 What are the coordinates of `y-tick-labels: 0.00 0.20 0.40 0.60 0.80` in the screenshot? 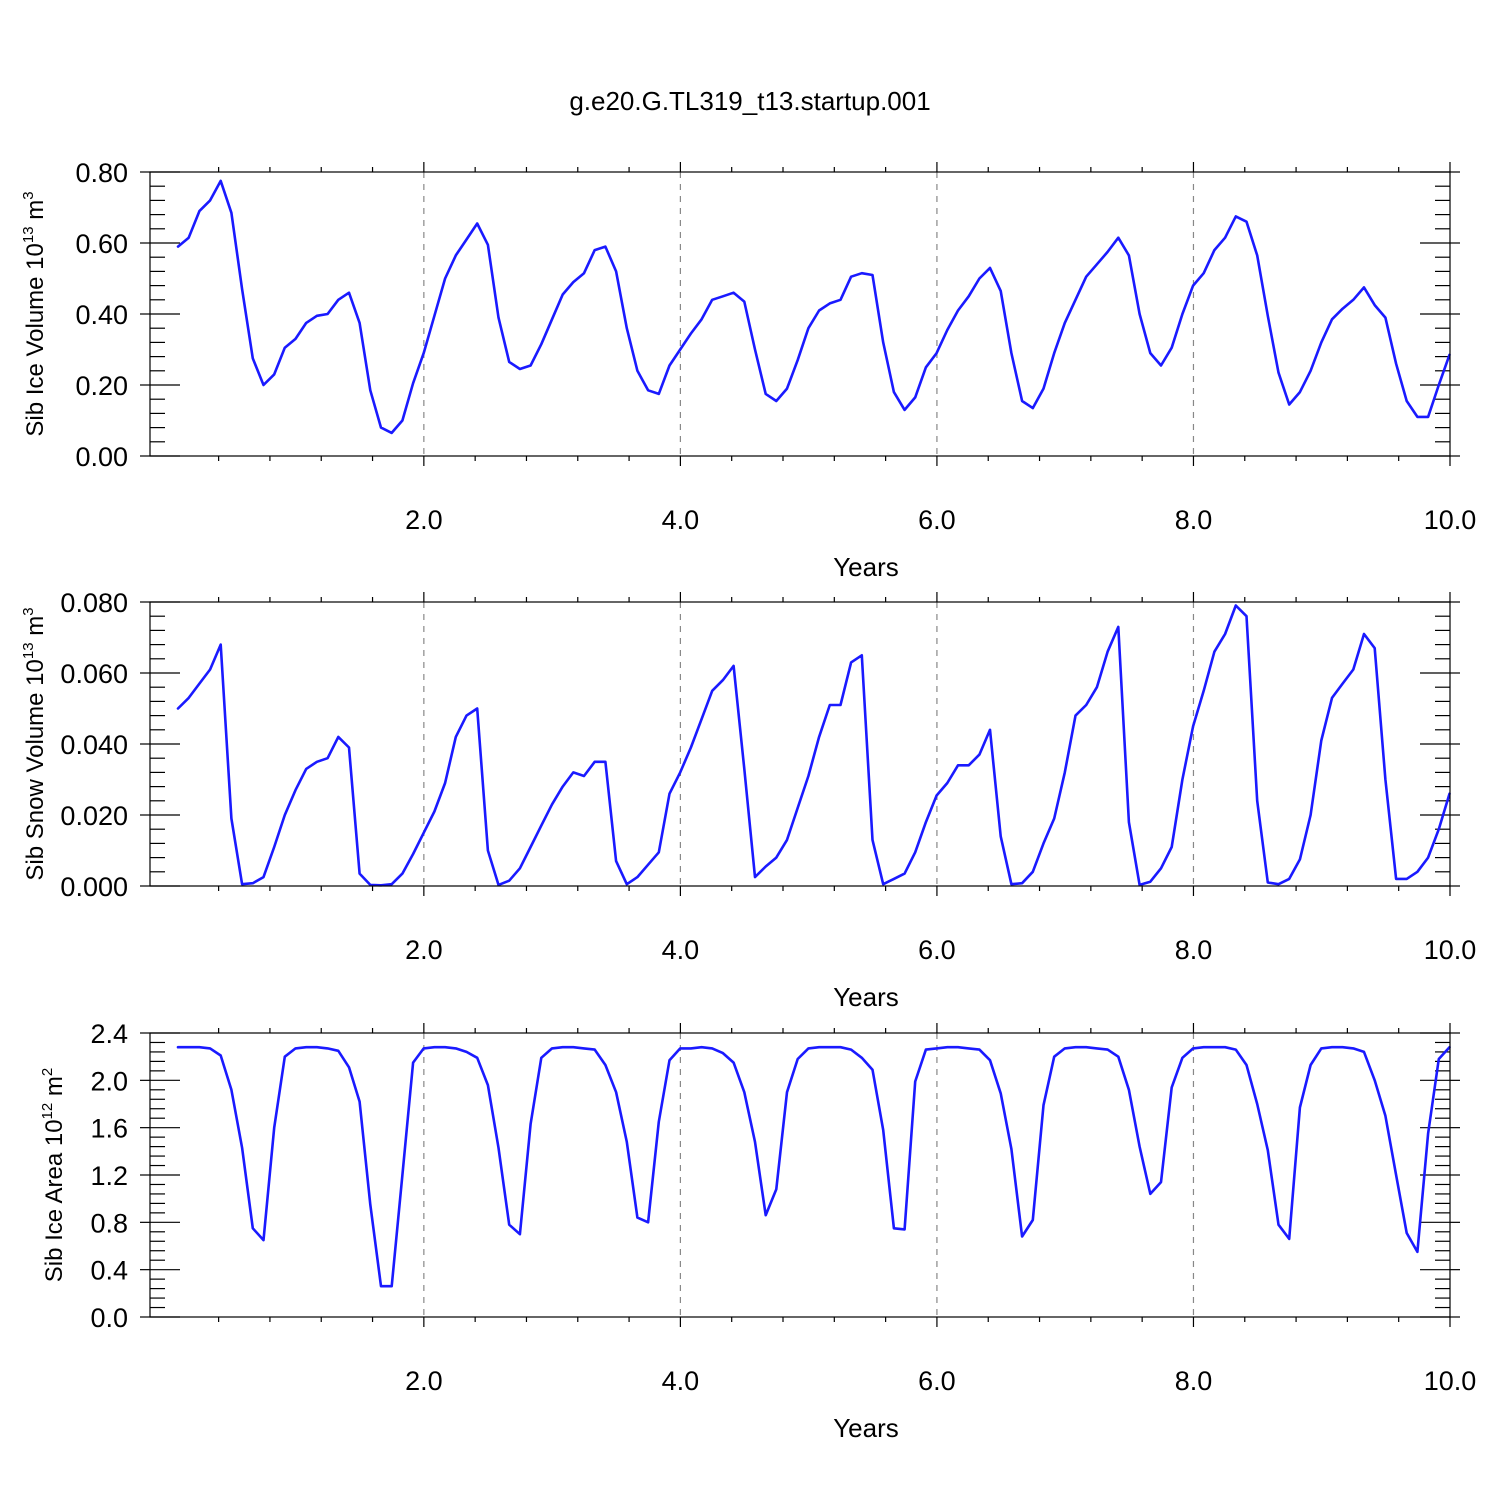 It's located at (101, 315).